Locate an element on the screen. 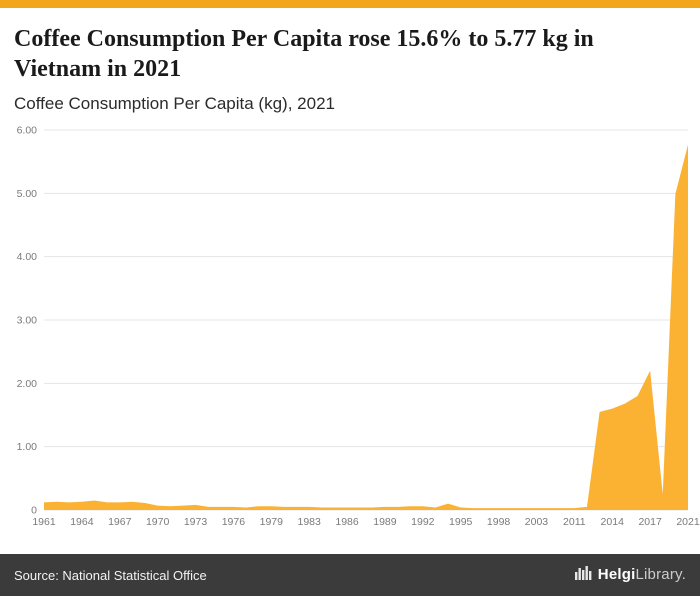  y-tick-label: 4.00 is located at coordinates (27, 257).